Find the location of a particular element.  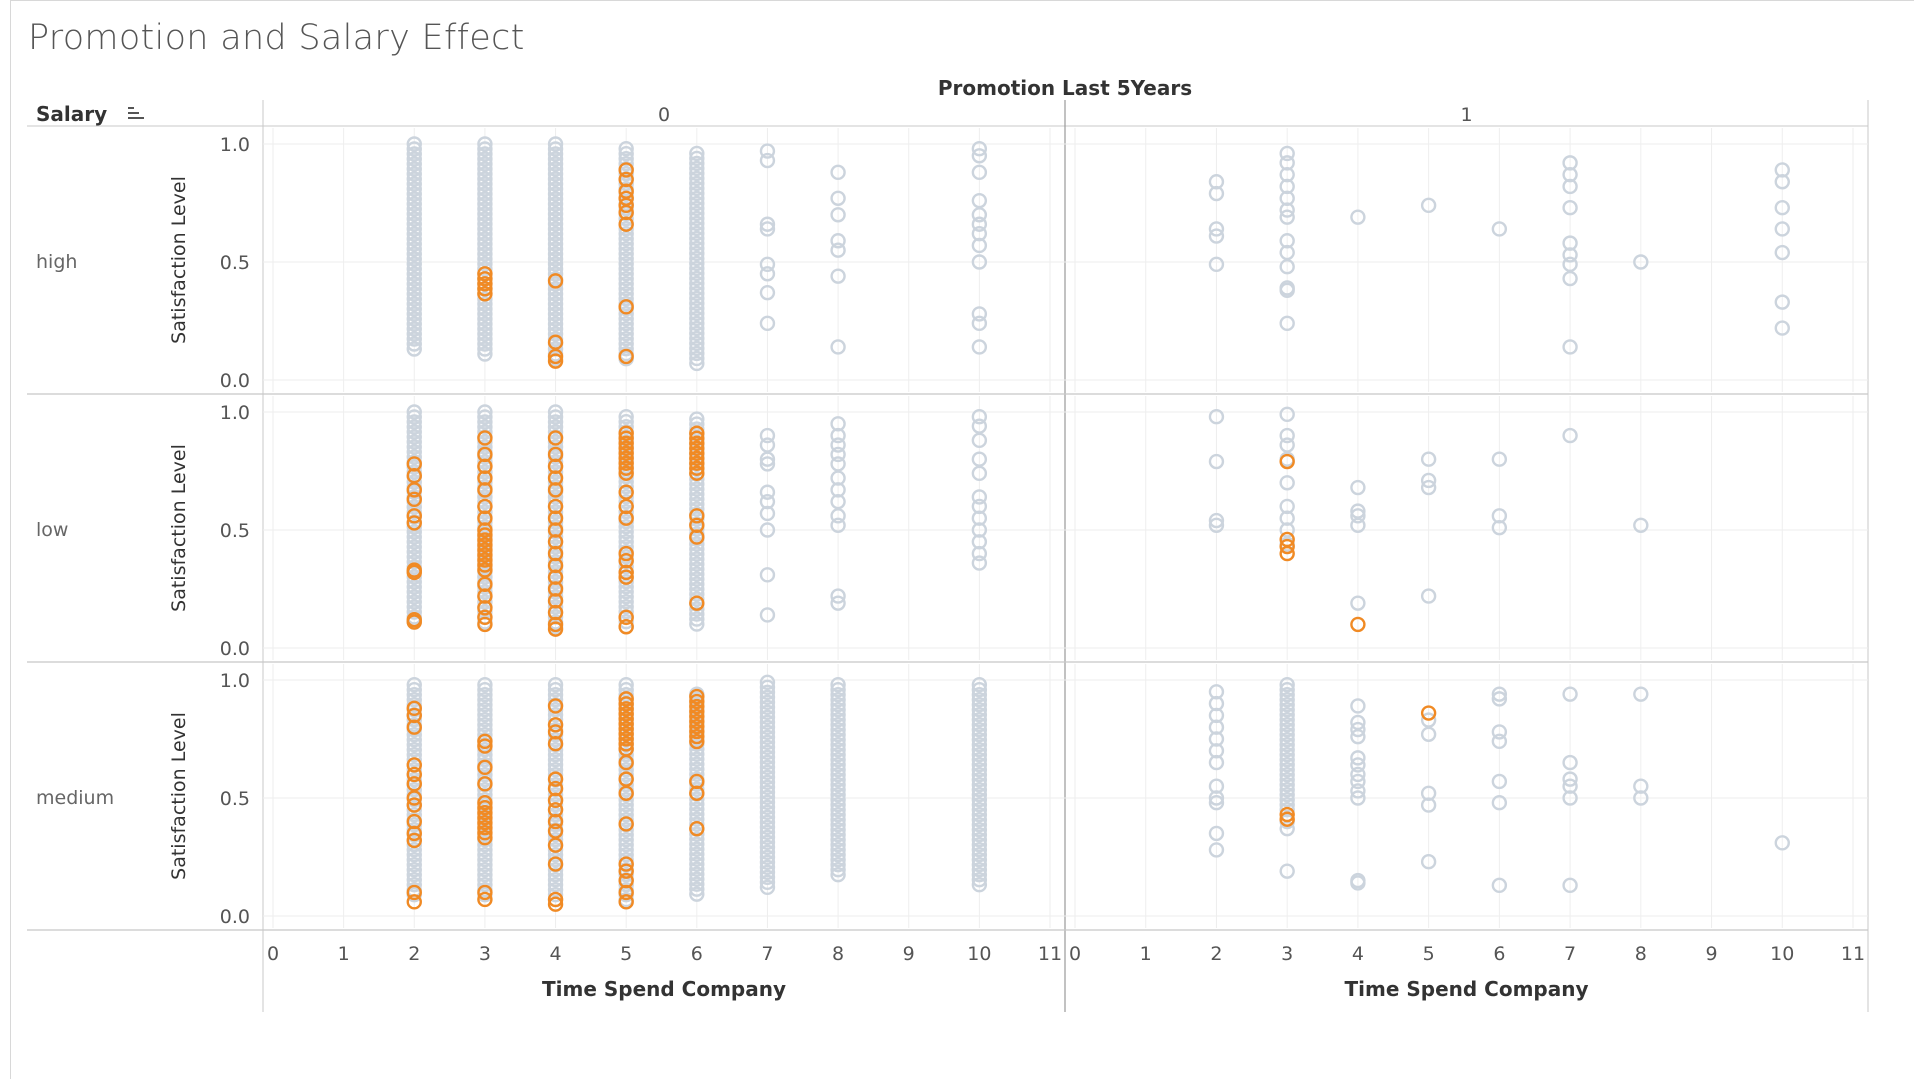

x-tick-label: 1 is located at coordinates (1146, 954).